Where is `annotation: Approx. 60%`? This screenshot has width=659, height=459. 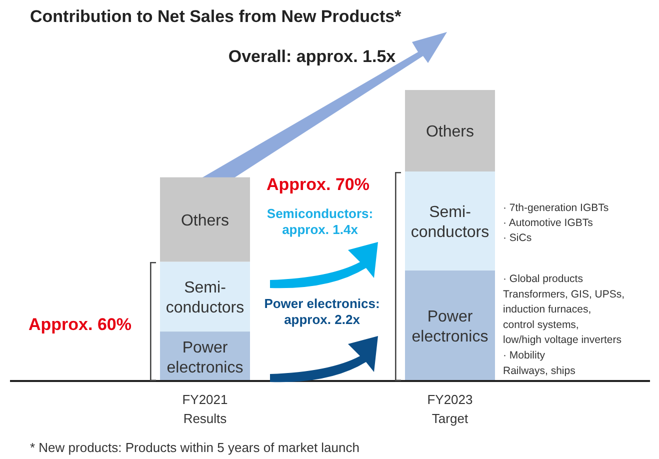
annotation: Approx. 60% is located at coordinates (80, 324).